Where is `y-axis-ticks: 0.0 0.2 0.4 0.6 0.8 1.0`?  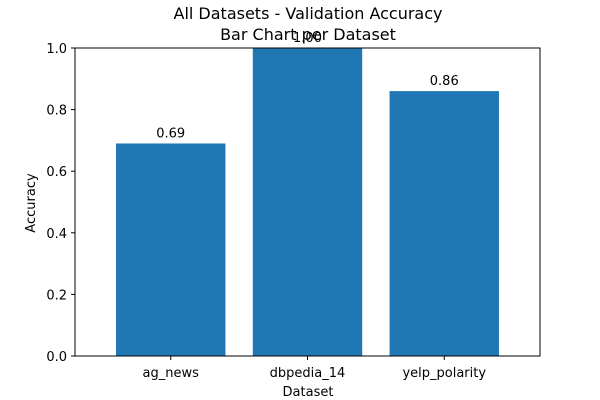
y-axis-ticks: 0.0 0.2 0.4 0.6 0.8 1.0 is located at coordinates (60, 203).